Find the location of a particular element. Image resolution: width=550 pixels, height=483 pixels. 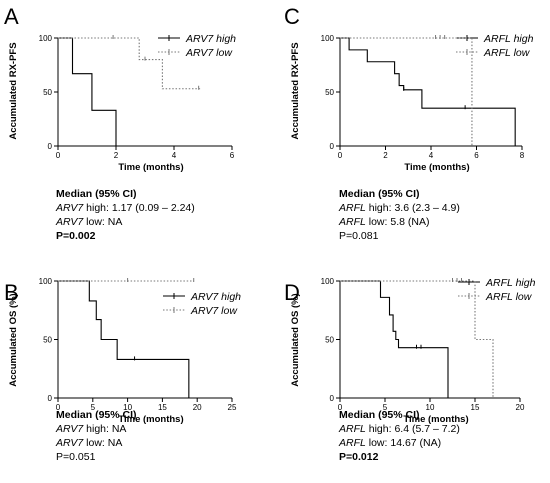

panel-d-y-tick-label: 0 is located at coordinates (332, 398).